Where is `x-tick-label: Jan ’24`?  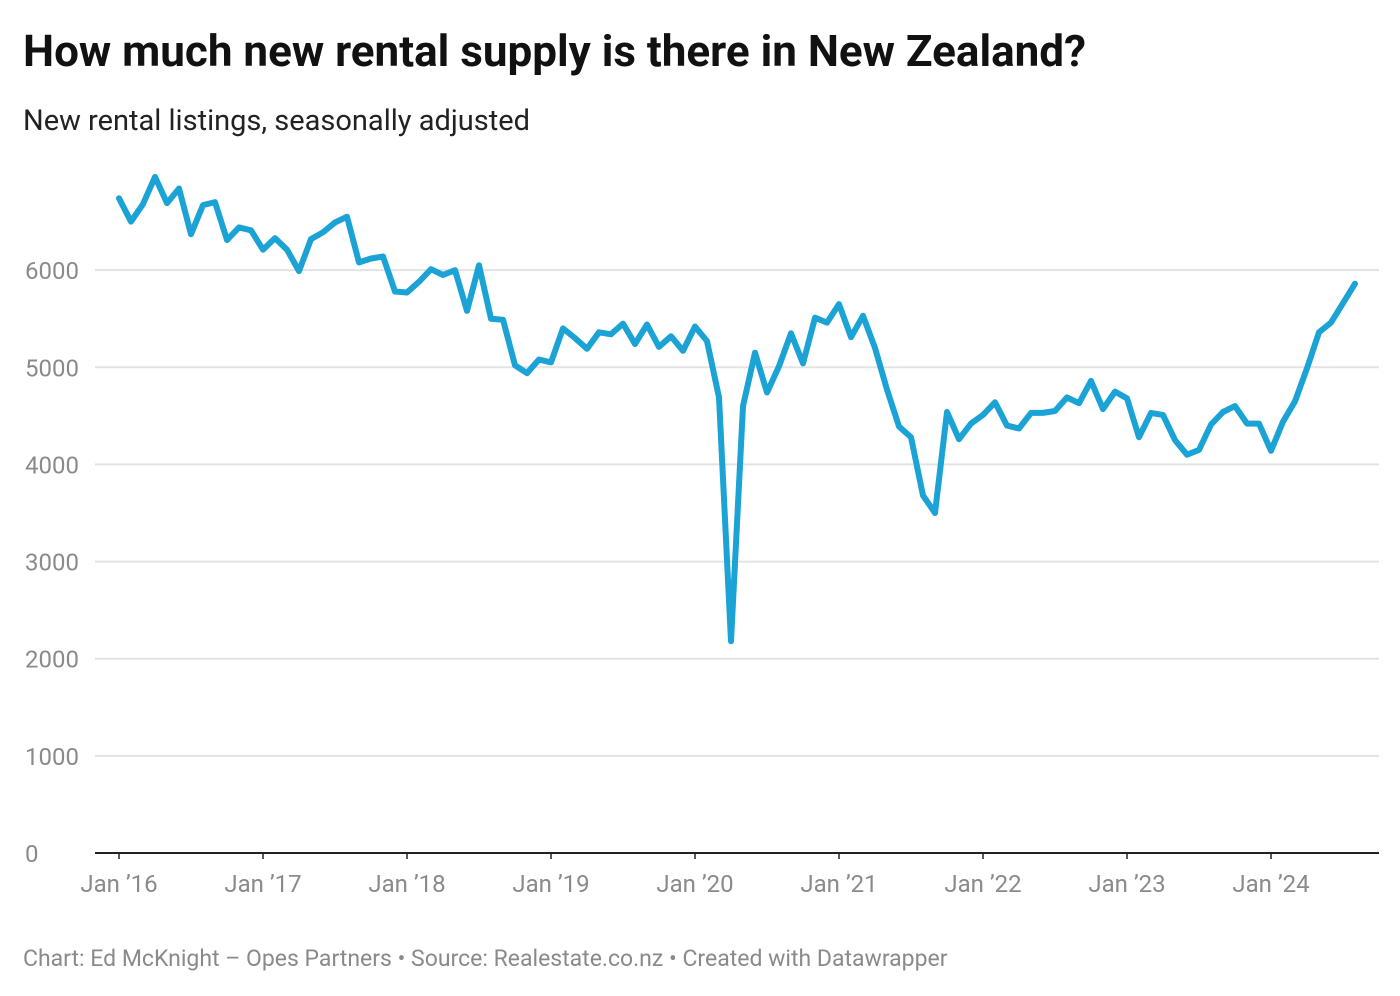
x-tick-label: Jan ’24 is located at coordinates (1270, 884).